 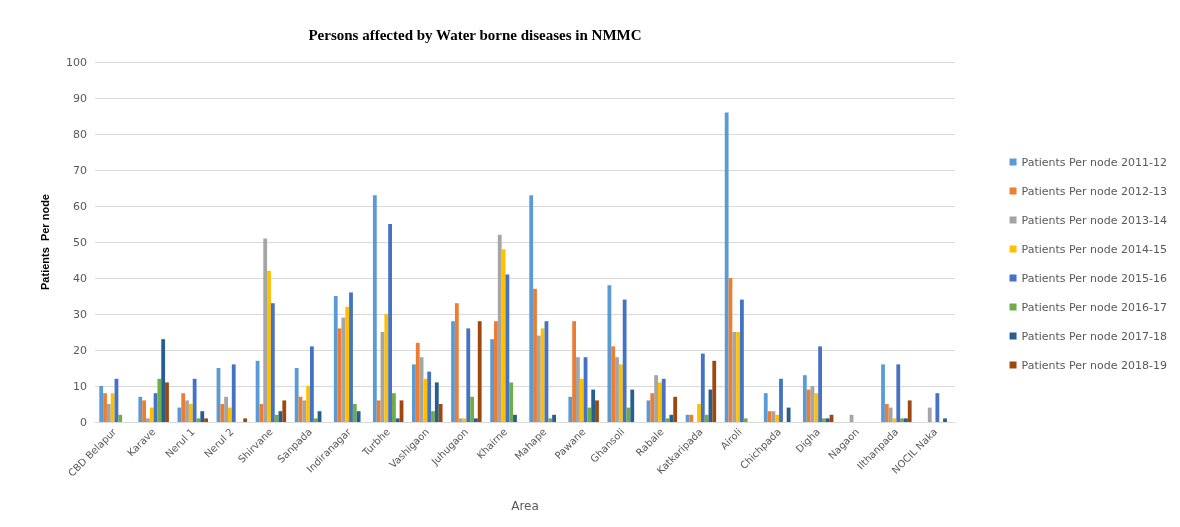 What do you see at coordinates (80, 206) in the screenshot?
I see `y-tick-label: 60` at bounding box center [80, 206].